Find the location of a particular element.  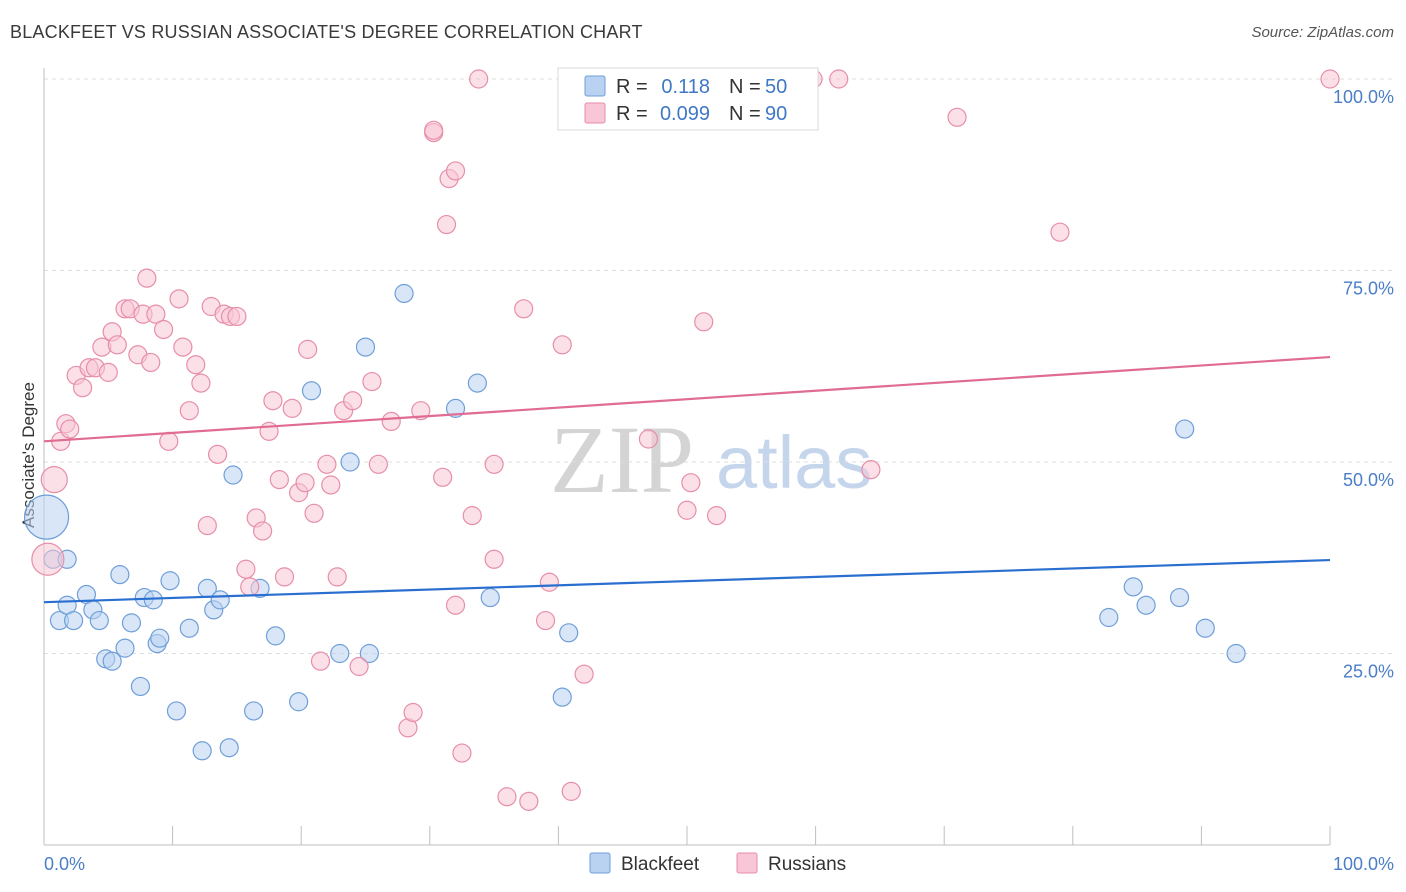

y-tick-label-25: 25.0% is located at coordinates (1368, 672).